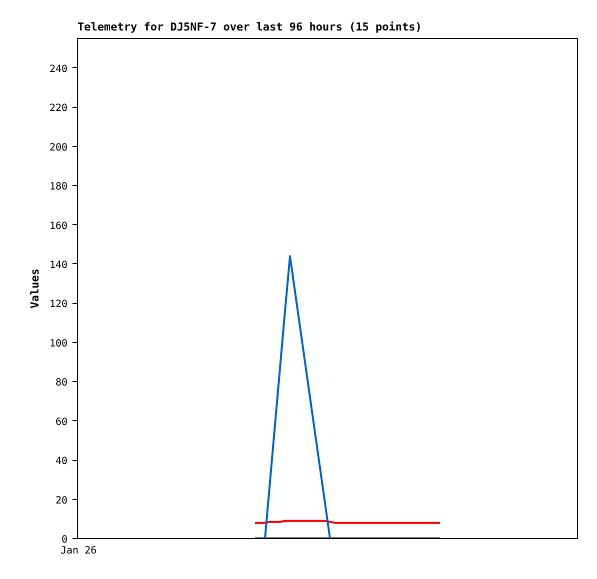 This screenshot has width=597, height=579. What do you see at coordinates (61, 462) in the screenshot?
I see `y-tick-label: 40` at bounding box center [61, 462].